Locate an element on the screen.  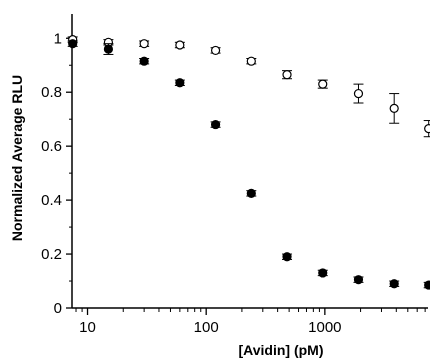
x-tick-label: 1000 is located at coordinates (324, 327).